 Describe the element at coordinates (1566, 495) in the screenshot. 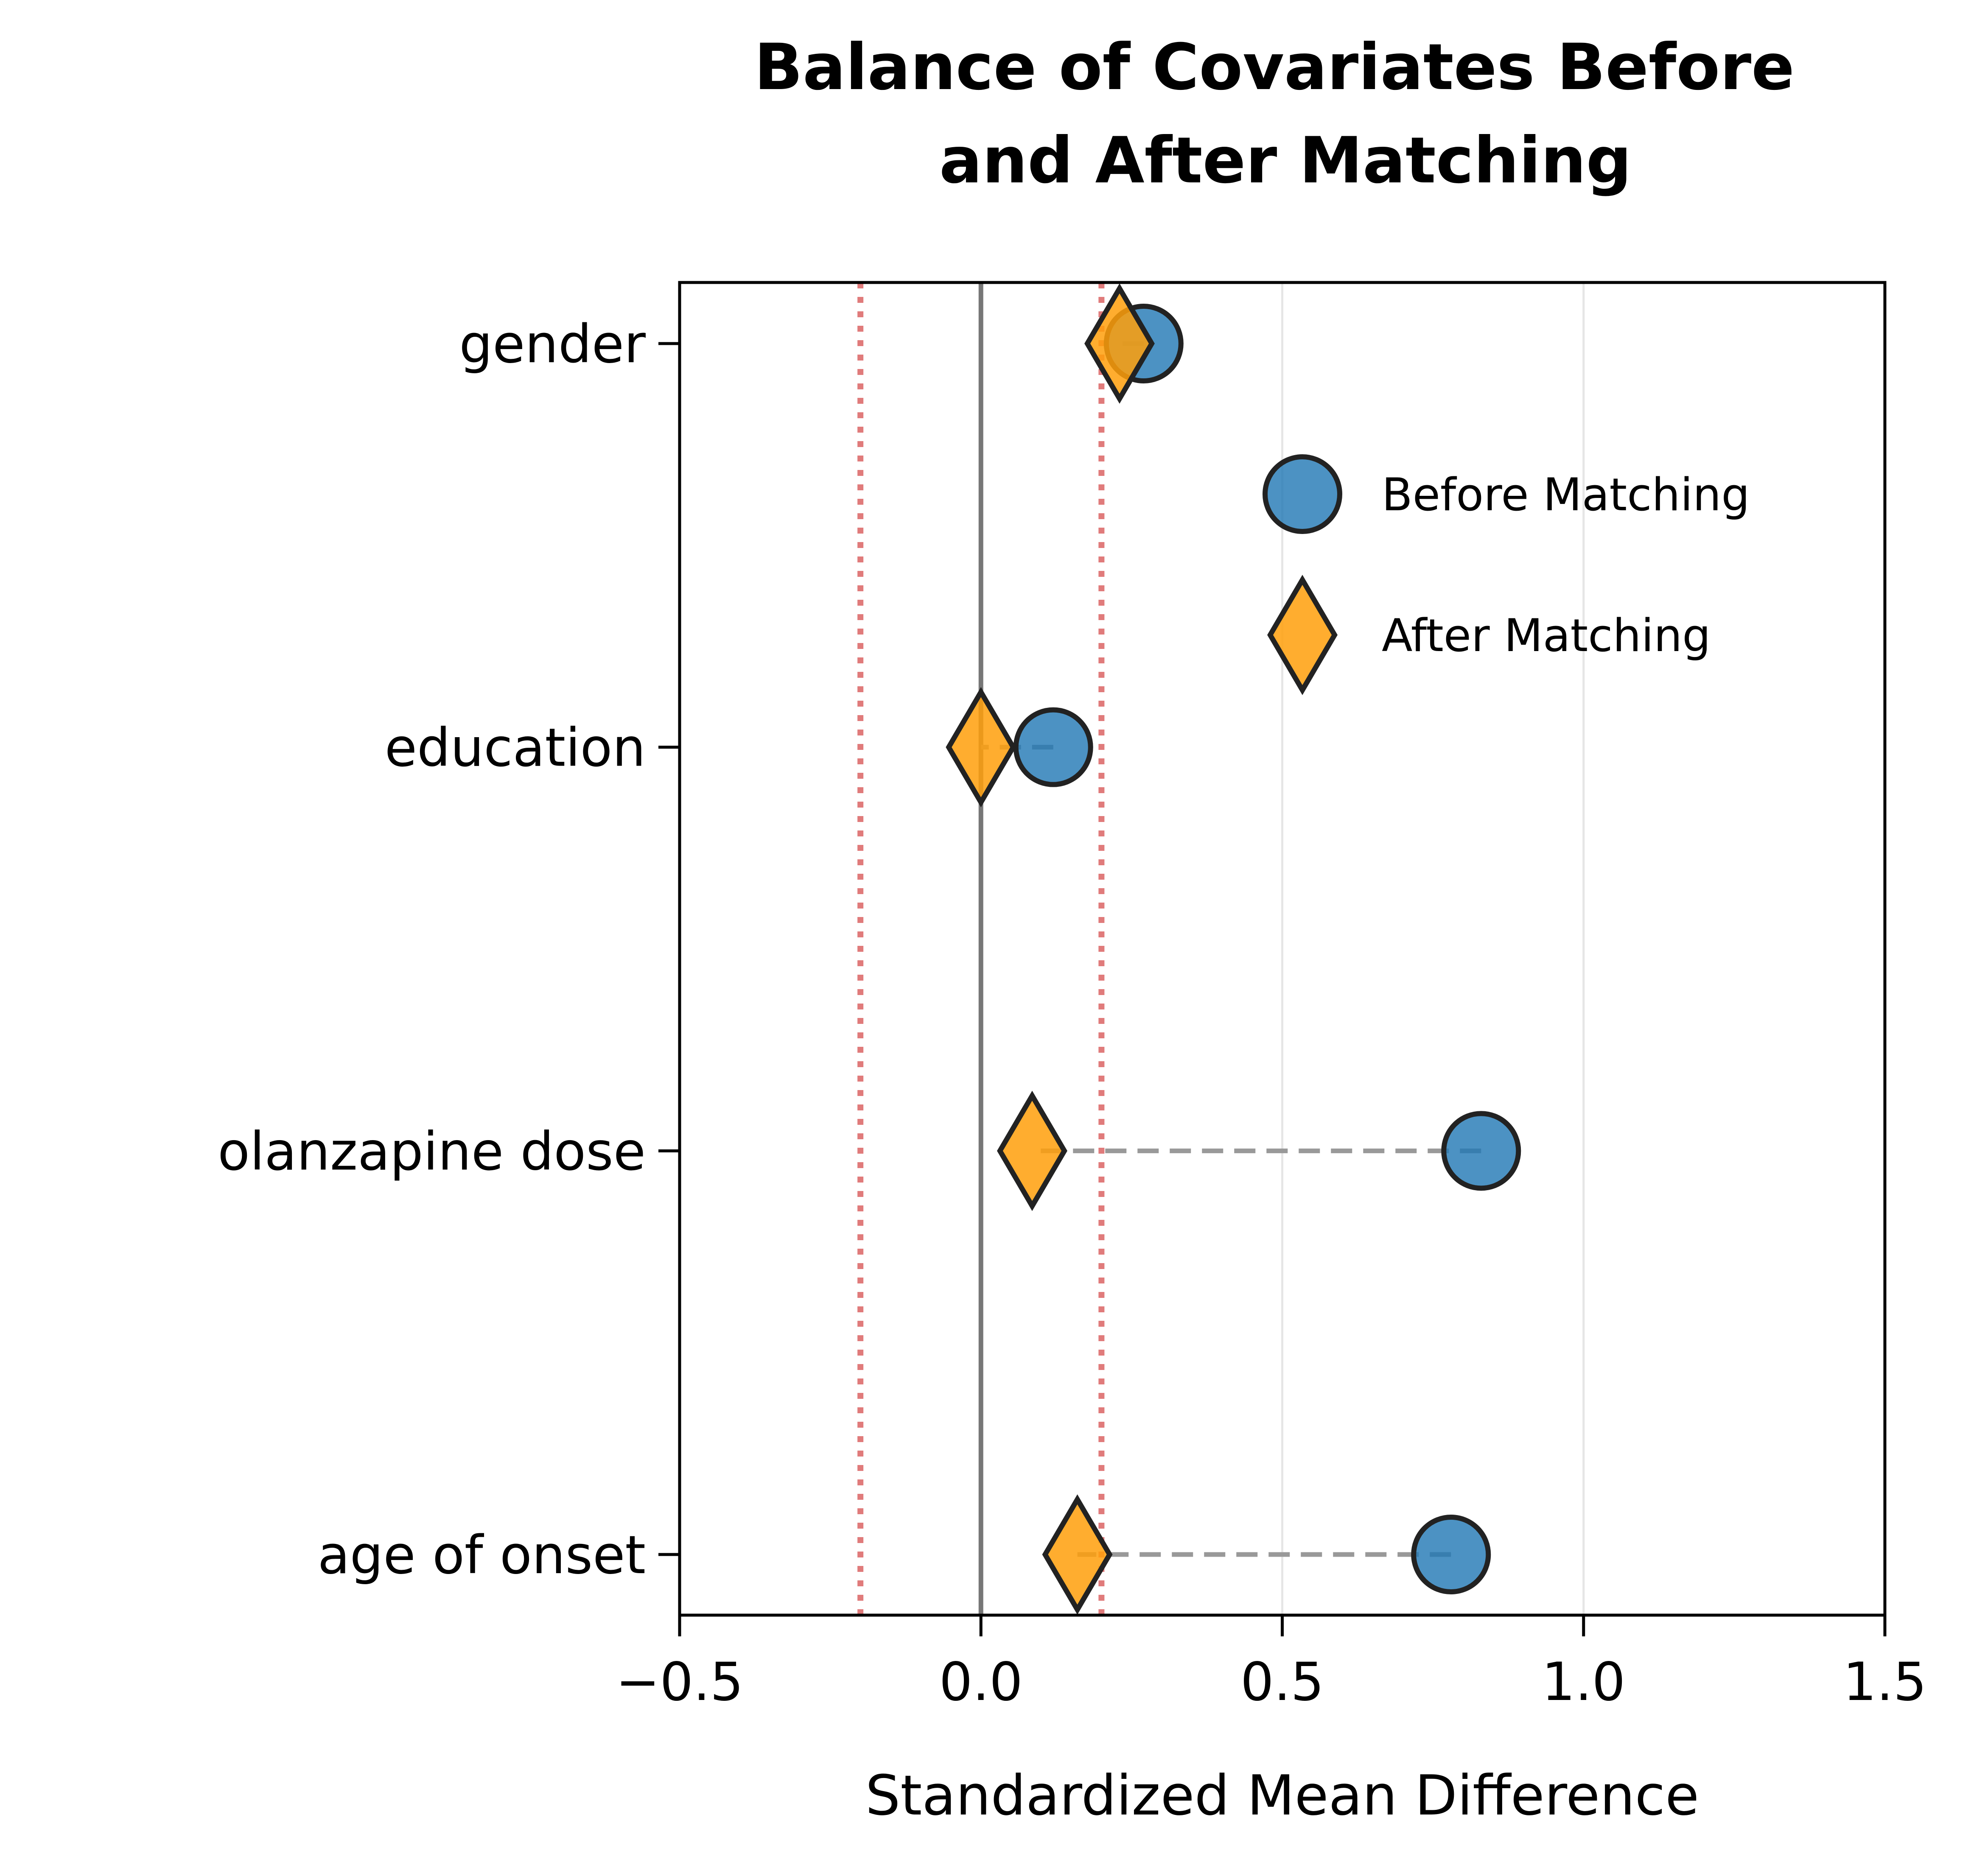

I see `legend-before-label: Before Matching` at that location.